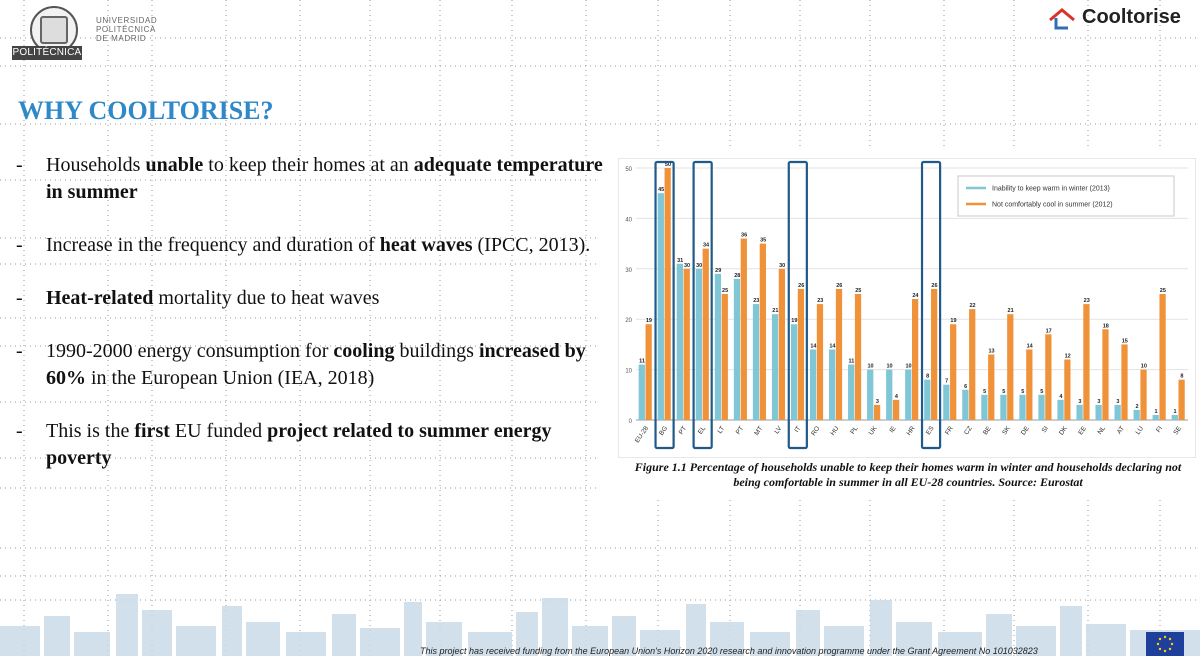  I want to click on bullet-text: buildings, so click(436, 351).